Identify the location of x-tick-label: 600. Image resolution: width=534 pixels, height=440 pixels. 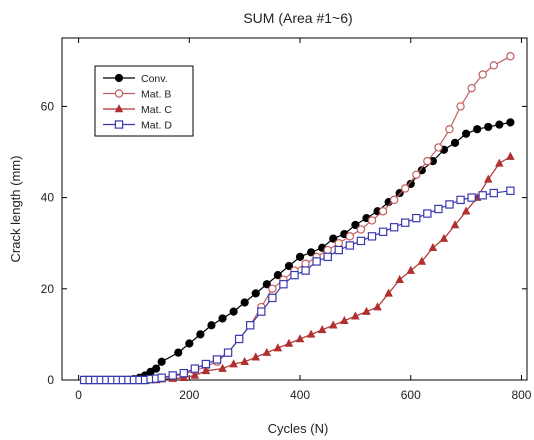
(411, 395).